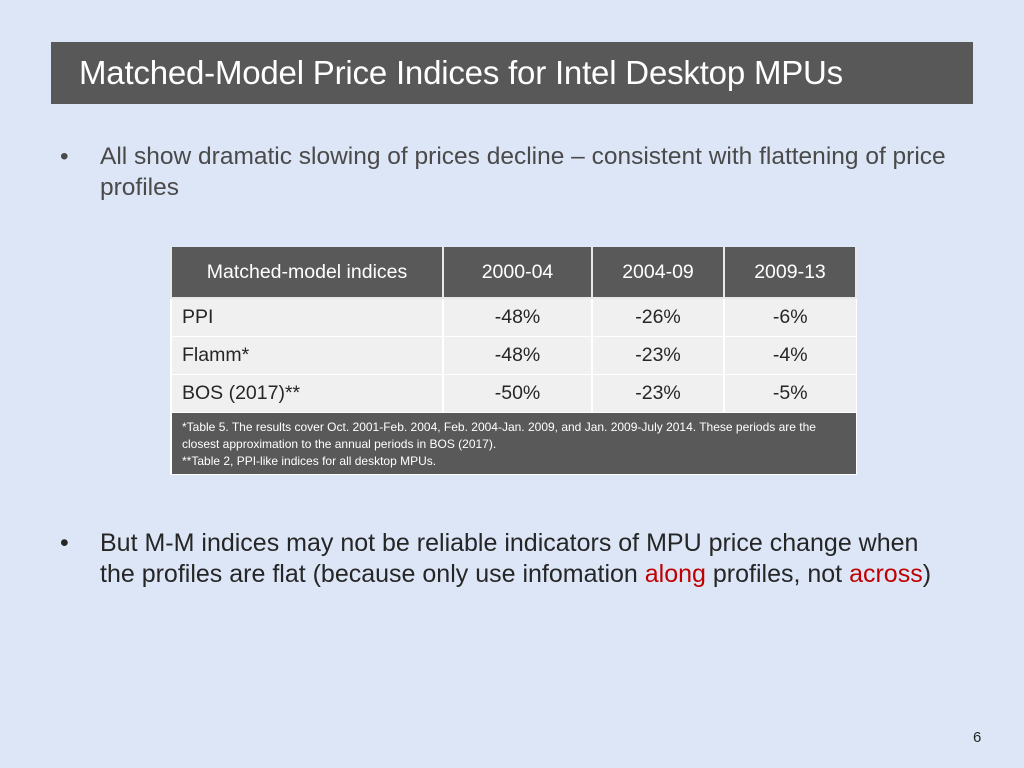  I want to click on header-2009-13: 2009-13, so click(790, 273).